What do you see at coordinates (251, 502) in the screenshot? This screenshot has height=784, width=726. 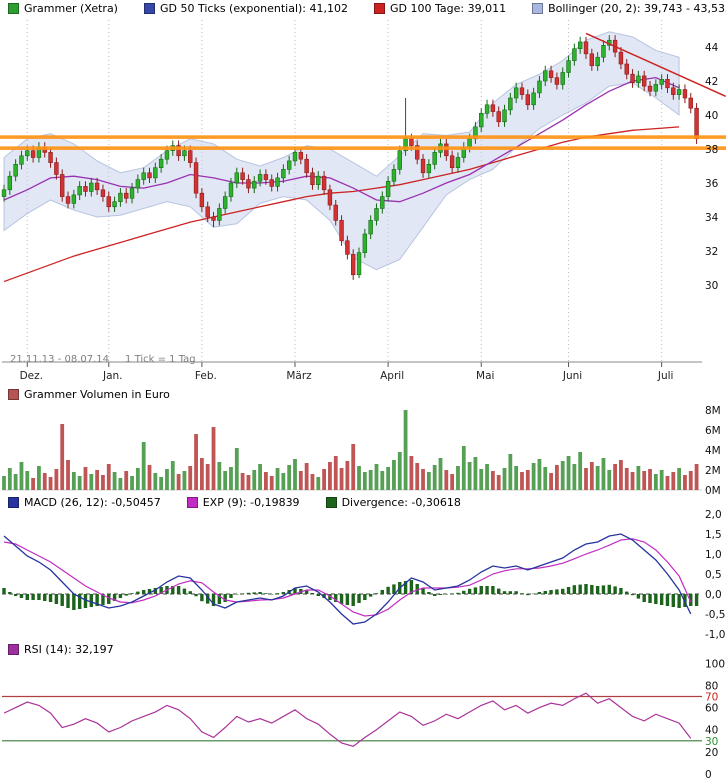 I see `legend-label-exp: EXP (9): -0,19839` at bounding box center [251, 502].